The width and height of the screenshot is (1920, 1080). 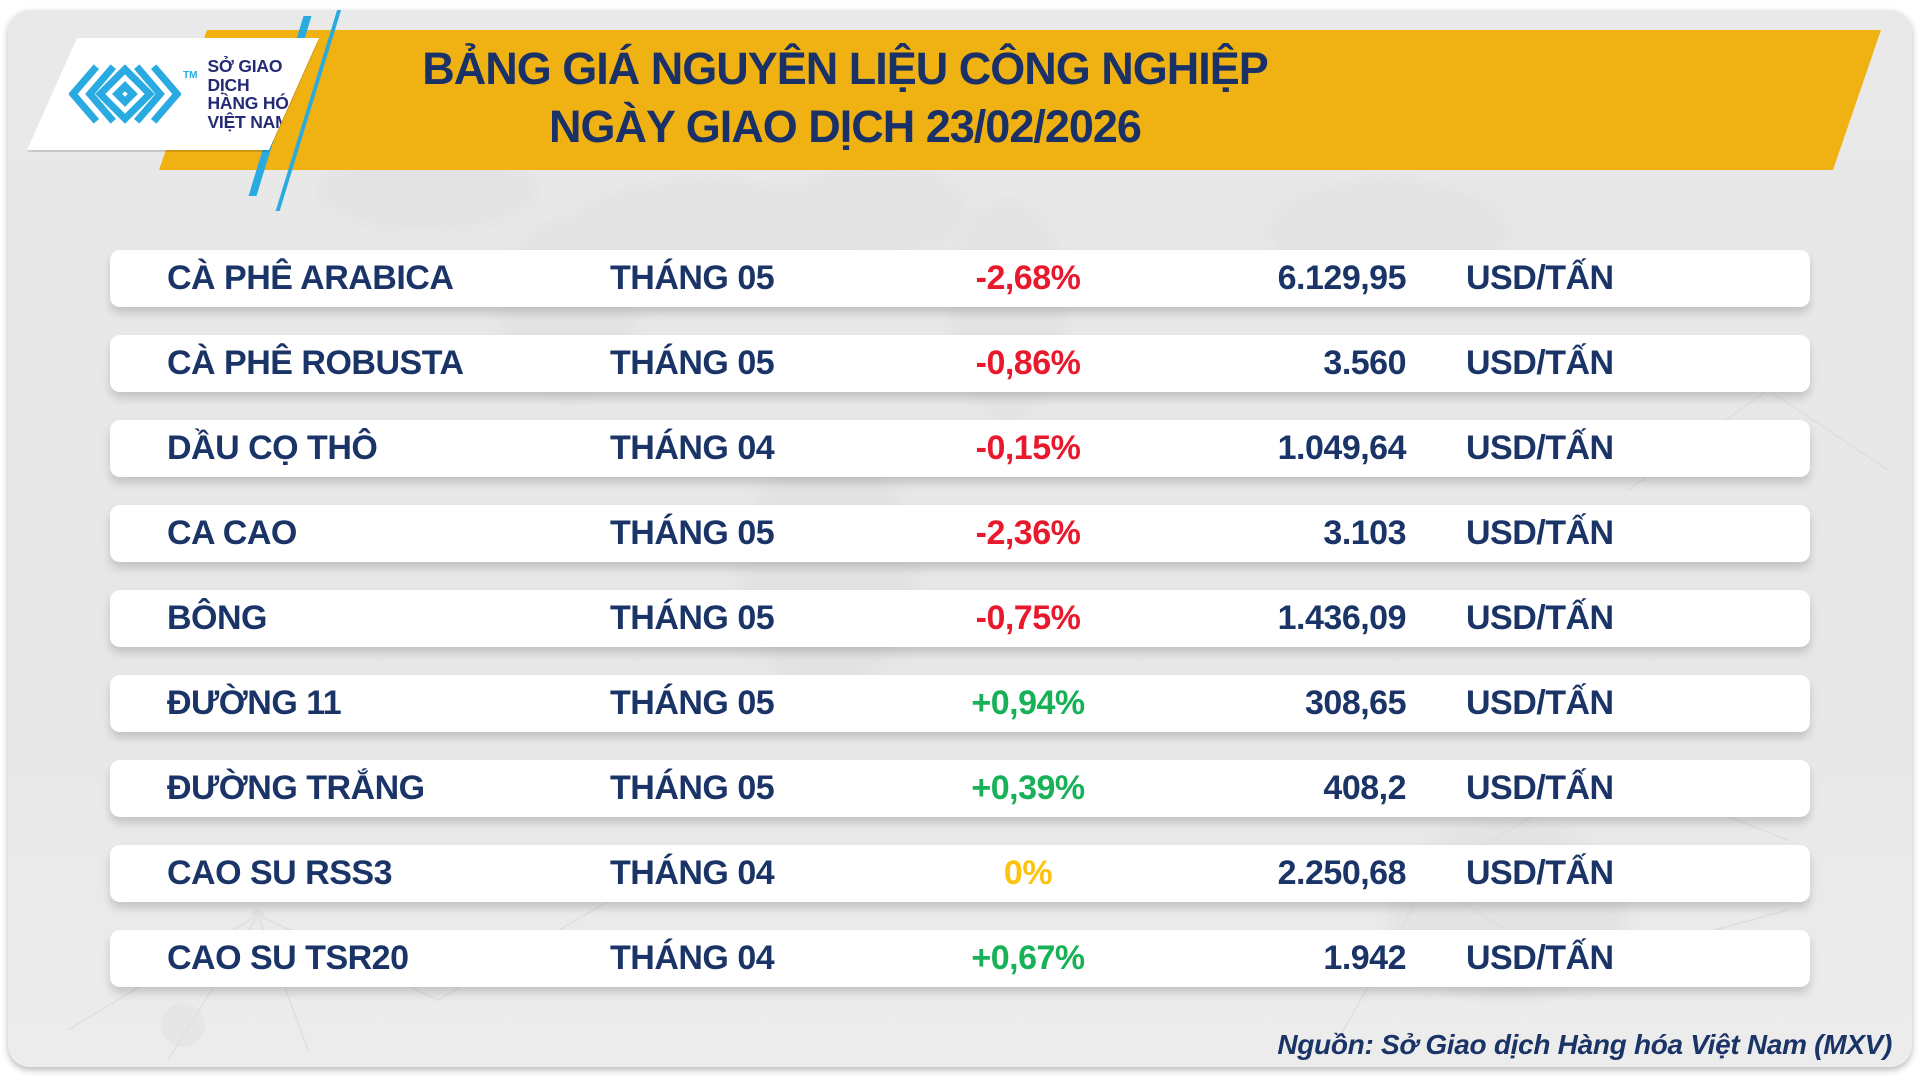 I want to click on title-line-1: BẢNG GIÁ NGUYÊN LIỆU CÔNG NGHIỆP, so click(x=845, y=68).